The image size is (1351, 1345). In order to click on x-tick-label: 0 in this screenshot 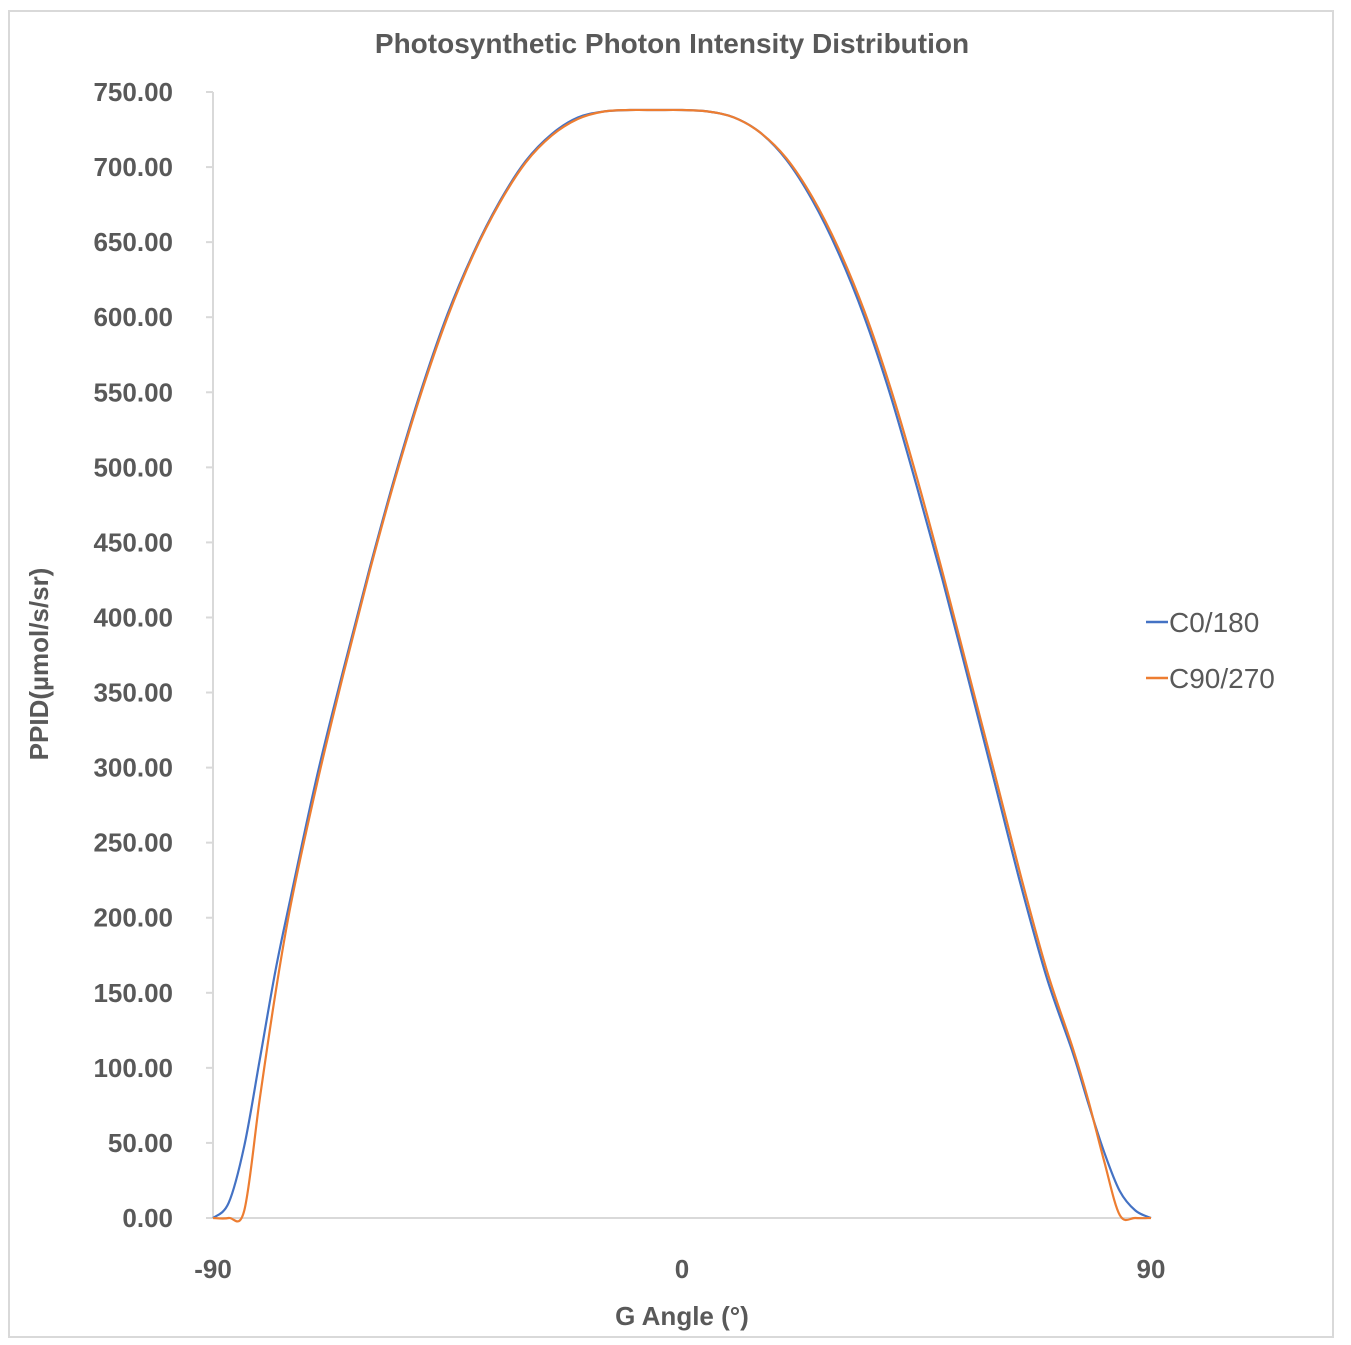, I will do `click(682, 1269)`.